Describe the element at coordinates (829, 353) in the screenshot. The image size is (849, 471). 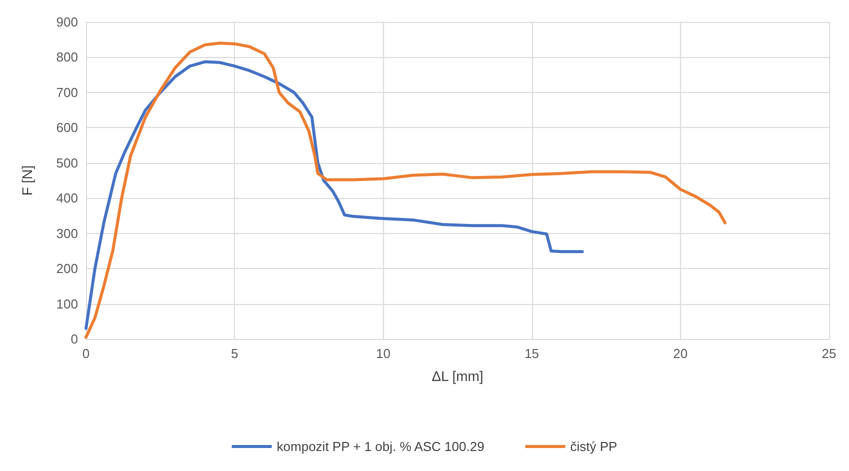
I see `x-tick-label: 25` at that location.